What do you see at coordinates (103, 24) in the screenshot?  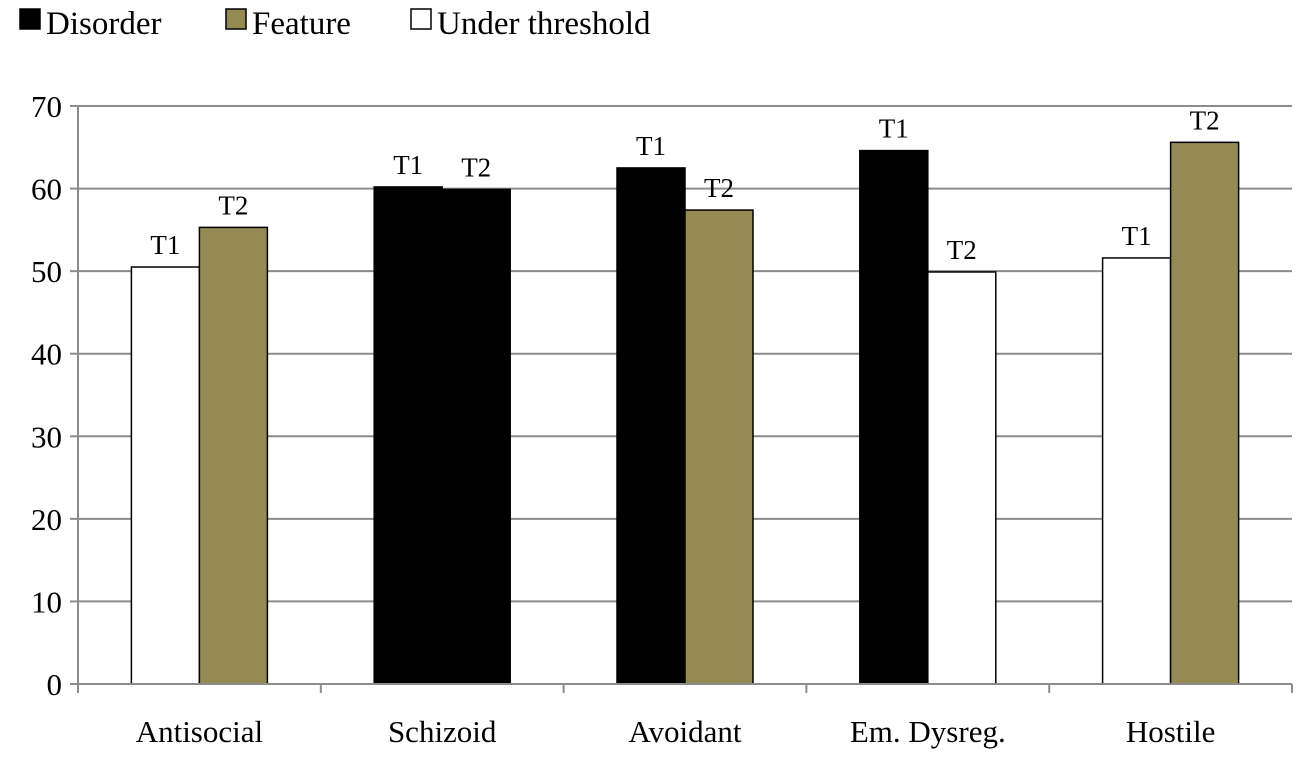 I see `legend-label-disorder: Disorder` at bounding box center [103, 24].